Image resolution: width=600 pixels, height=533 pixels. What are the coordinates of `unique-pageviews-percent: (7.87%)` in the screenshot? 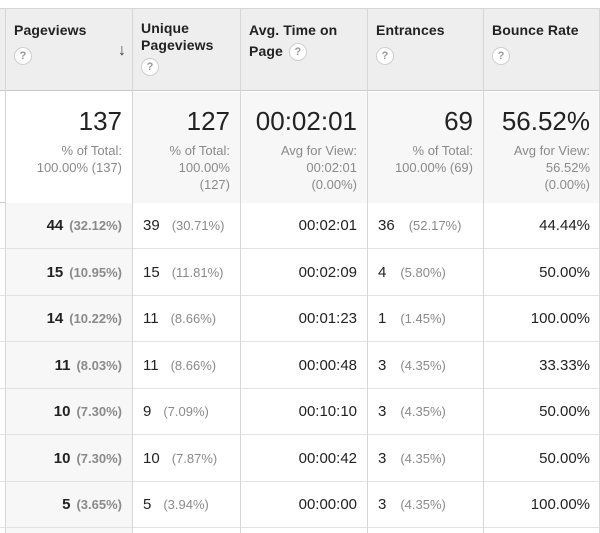 It's located at (194, 458).